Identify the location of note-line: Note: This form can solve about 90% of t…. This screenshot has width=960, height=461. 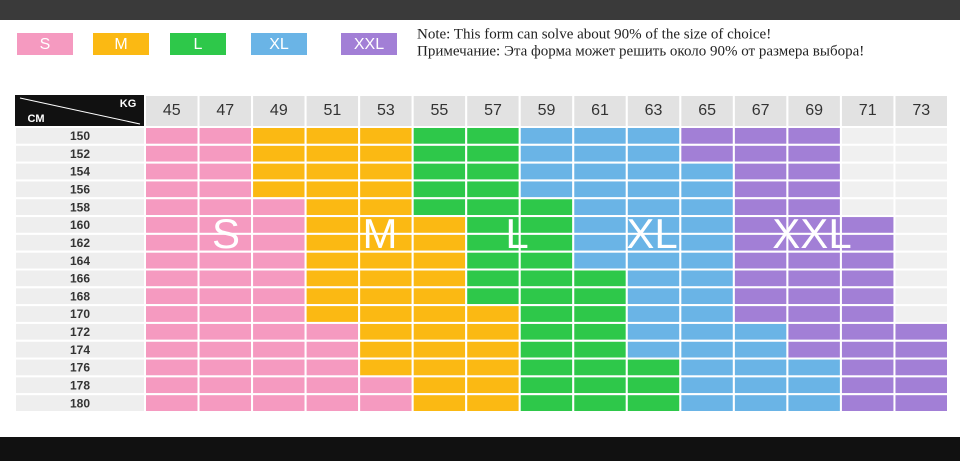
(594, 34).